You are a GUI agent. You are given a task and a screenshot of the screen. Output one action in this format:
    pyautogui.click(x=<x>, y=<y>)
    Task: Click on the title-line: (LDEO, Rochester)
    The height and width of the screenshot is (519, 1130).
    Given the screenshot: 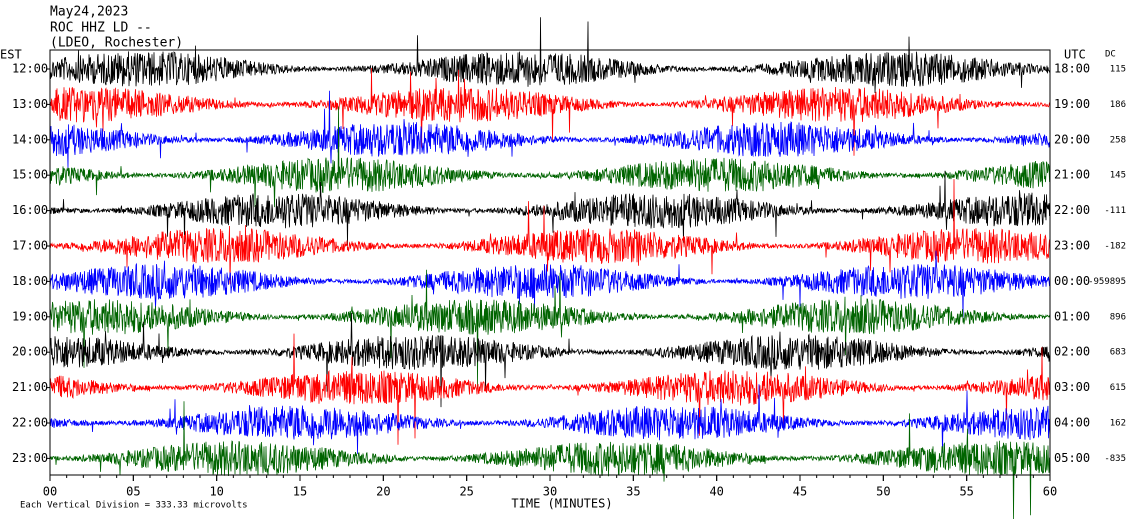 What is the action you would take?
    pyautogui.click(x=116, y=43)
    